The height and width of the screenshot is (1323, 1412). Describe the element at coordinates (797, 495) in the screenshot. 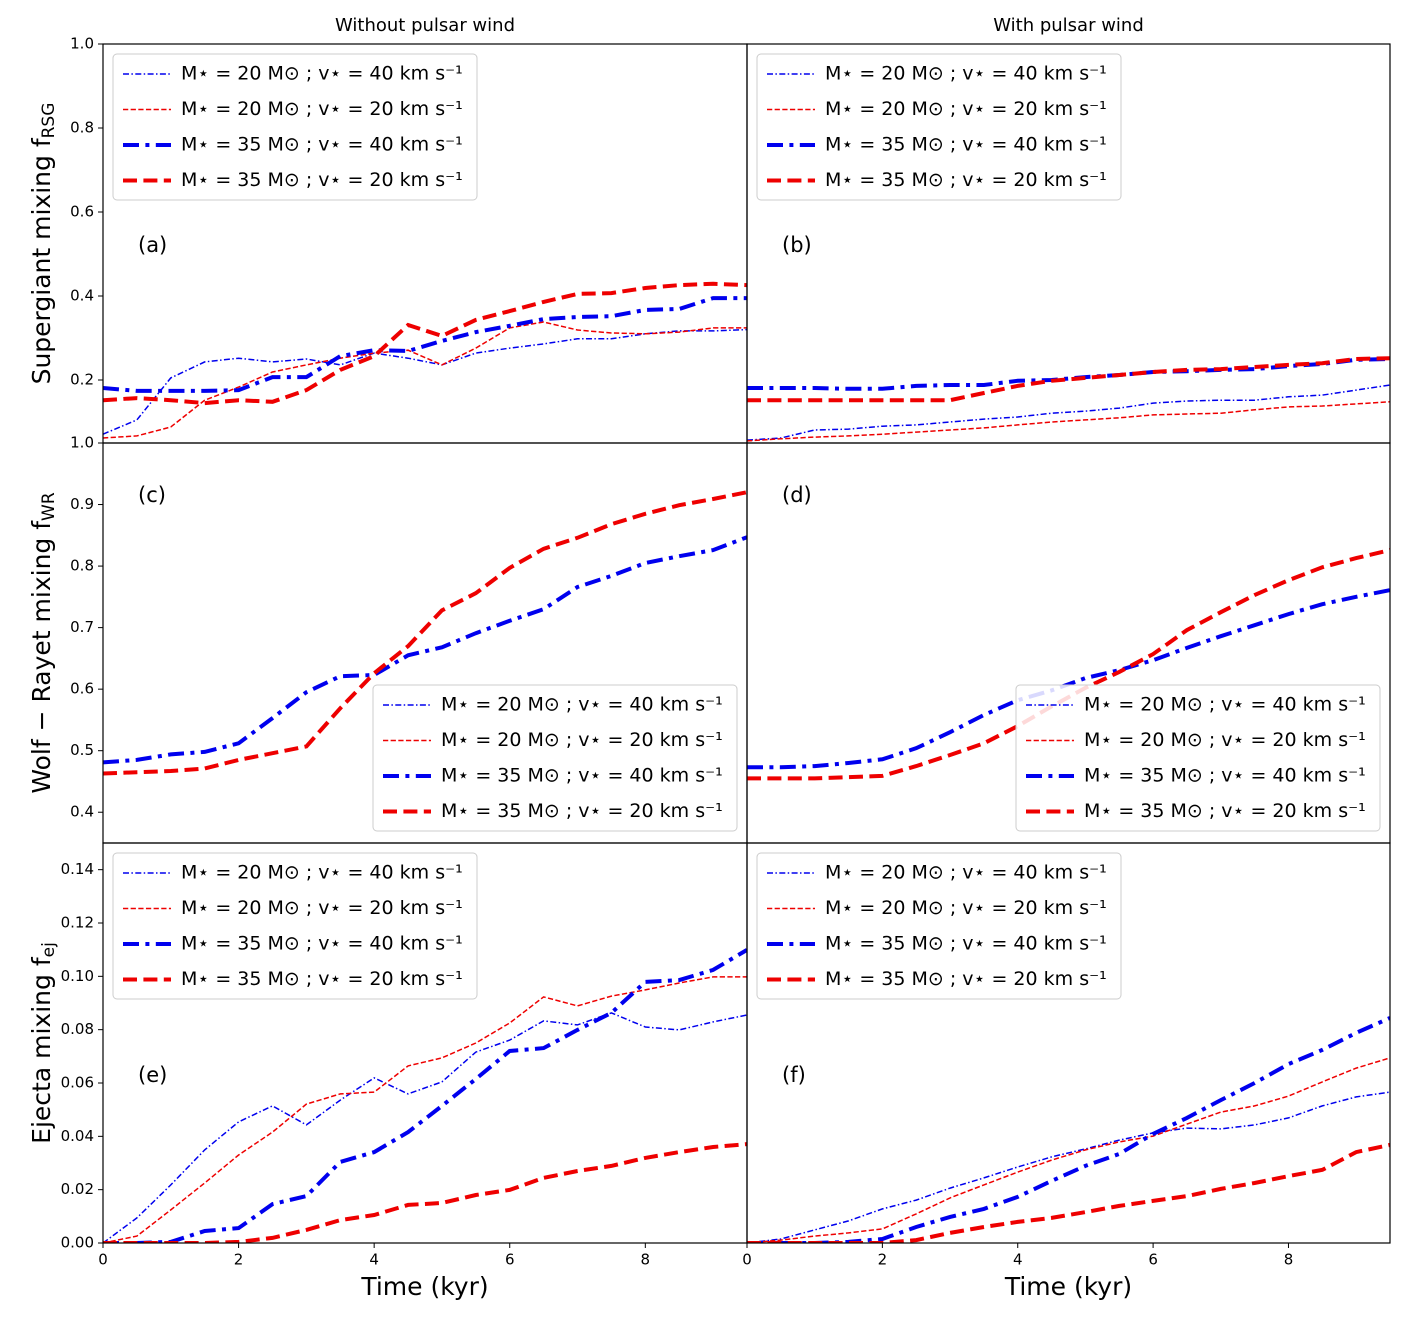

I see `panel-annotation: (d)` at that location.